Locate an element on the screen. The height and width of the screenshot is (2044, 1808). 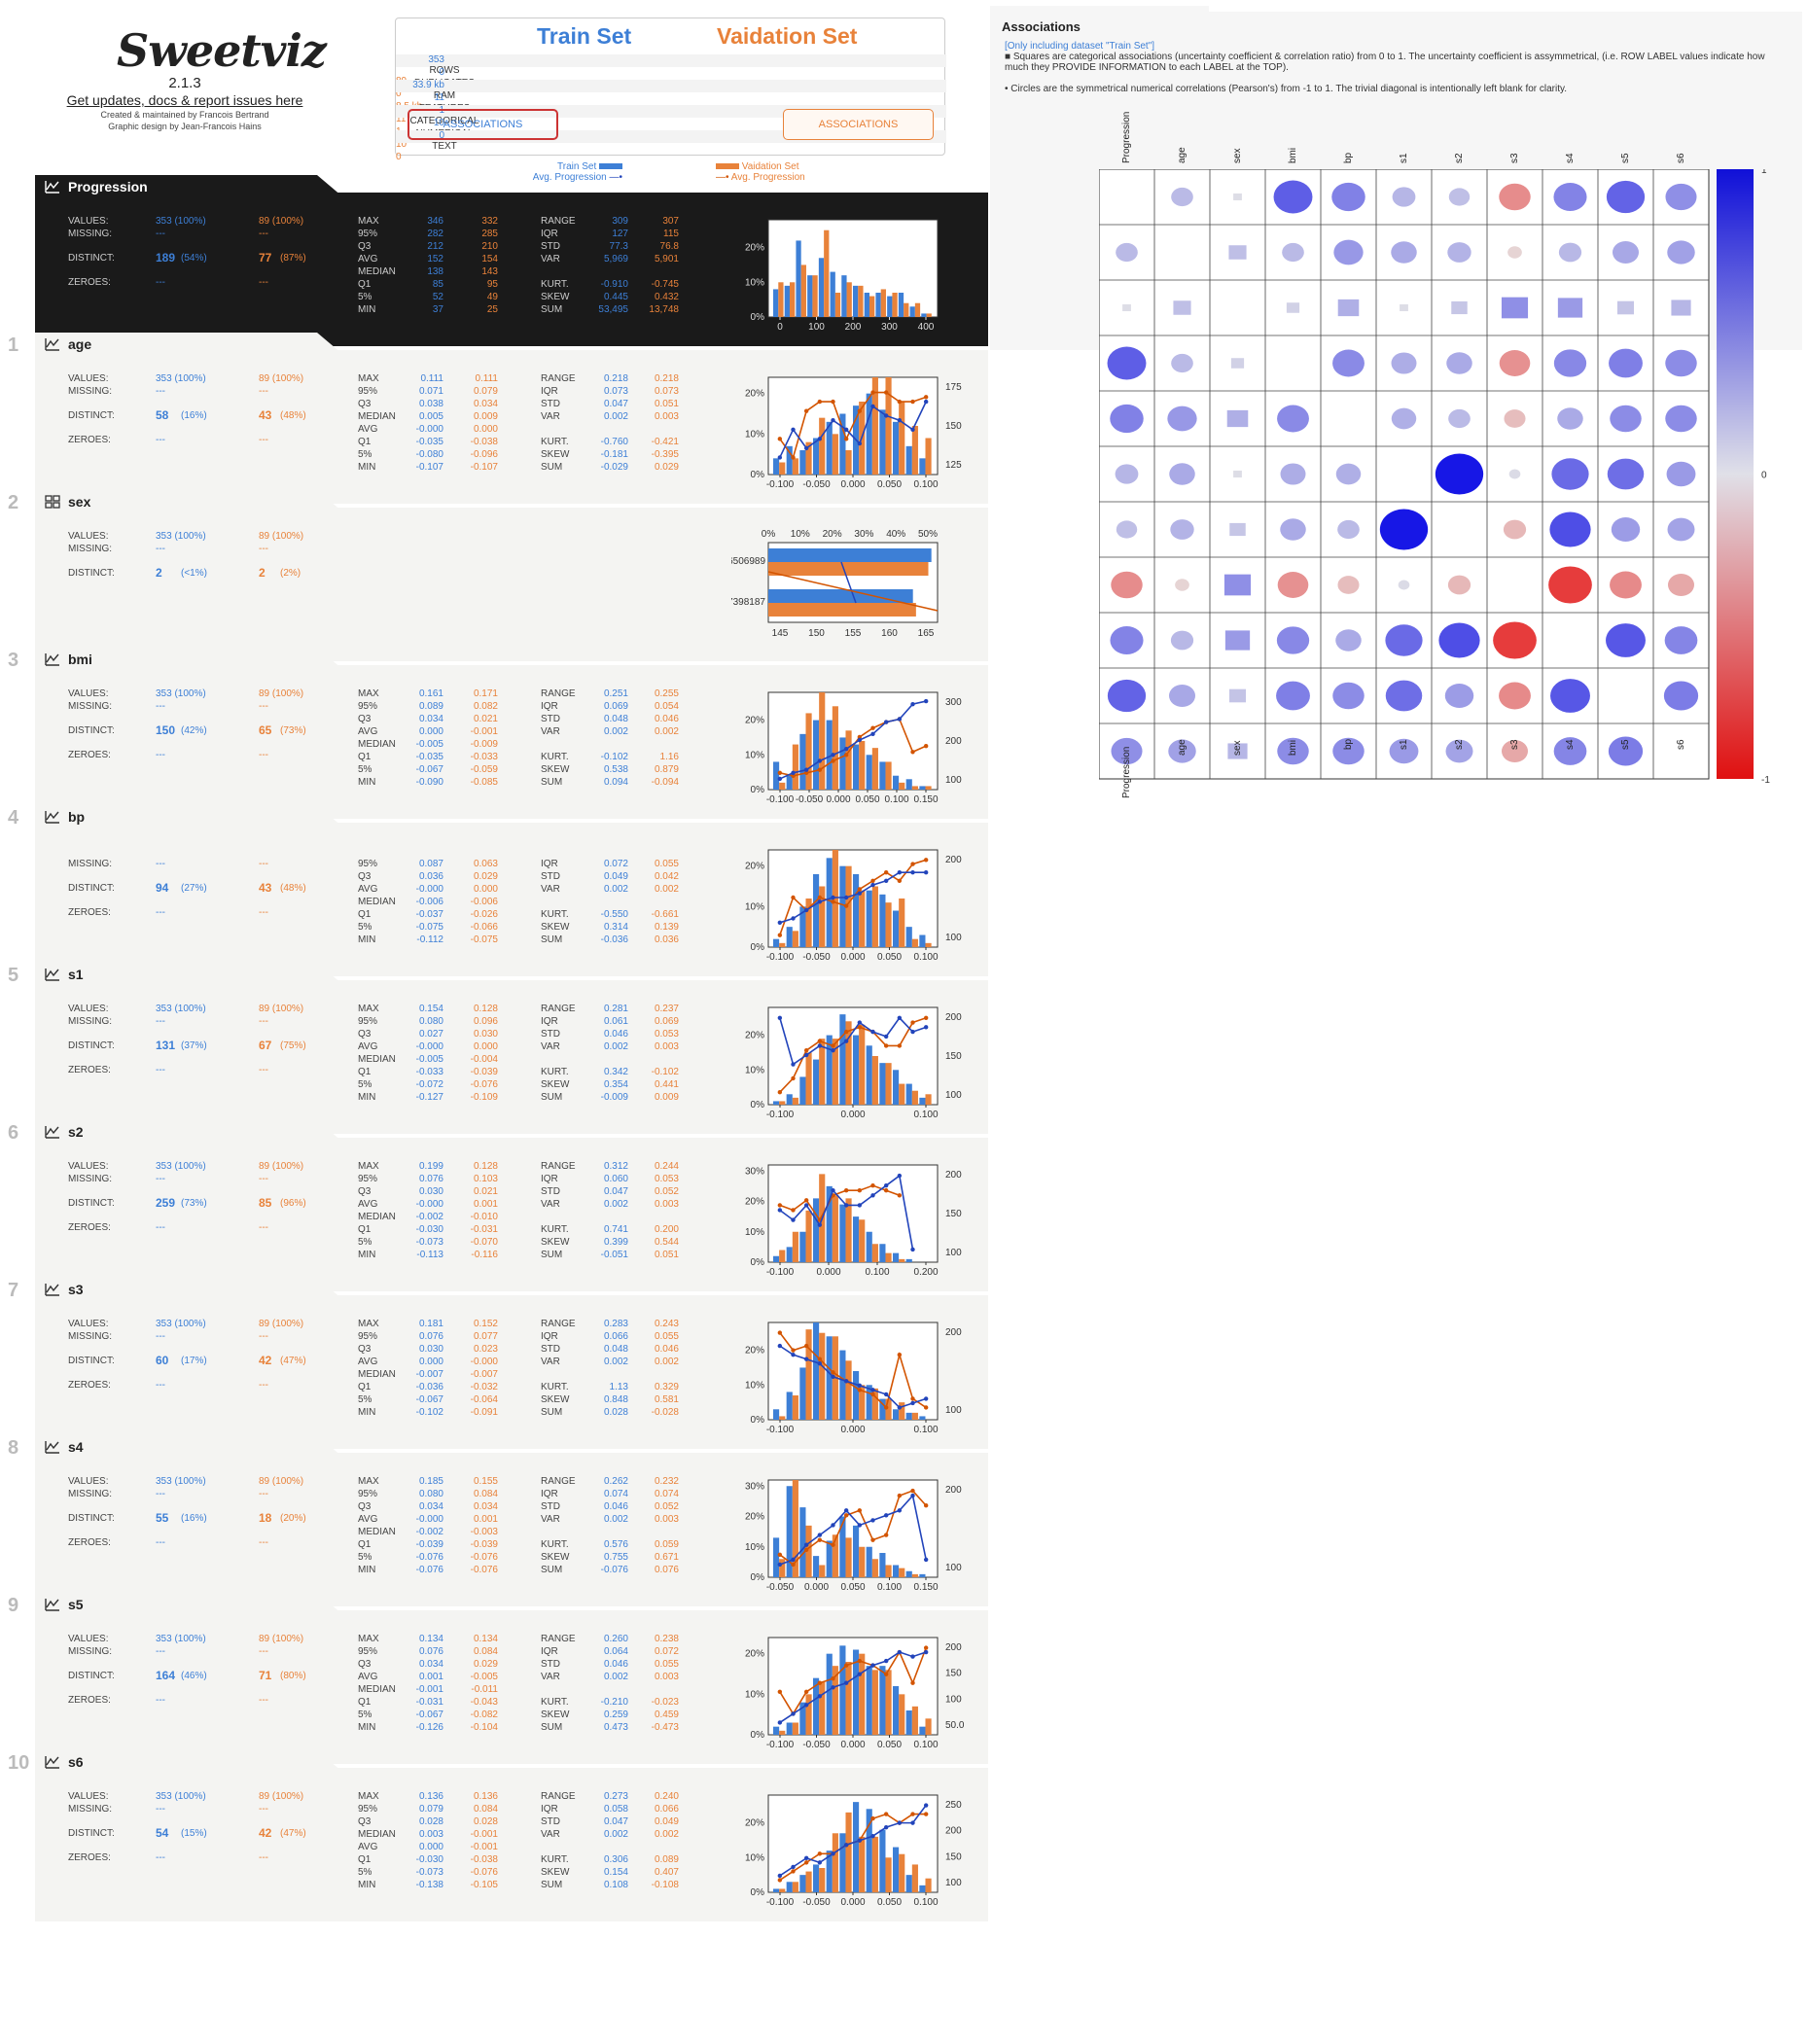
stat-val: -0.107 is located at coordinates (484, 468).